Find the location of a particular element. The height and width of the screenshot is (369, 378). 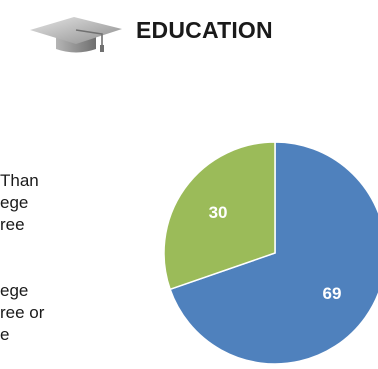

pie-slice-label-0: 69 is located at coordinates (332, 293).